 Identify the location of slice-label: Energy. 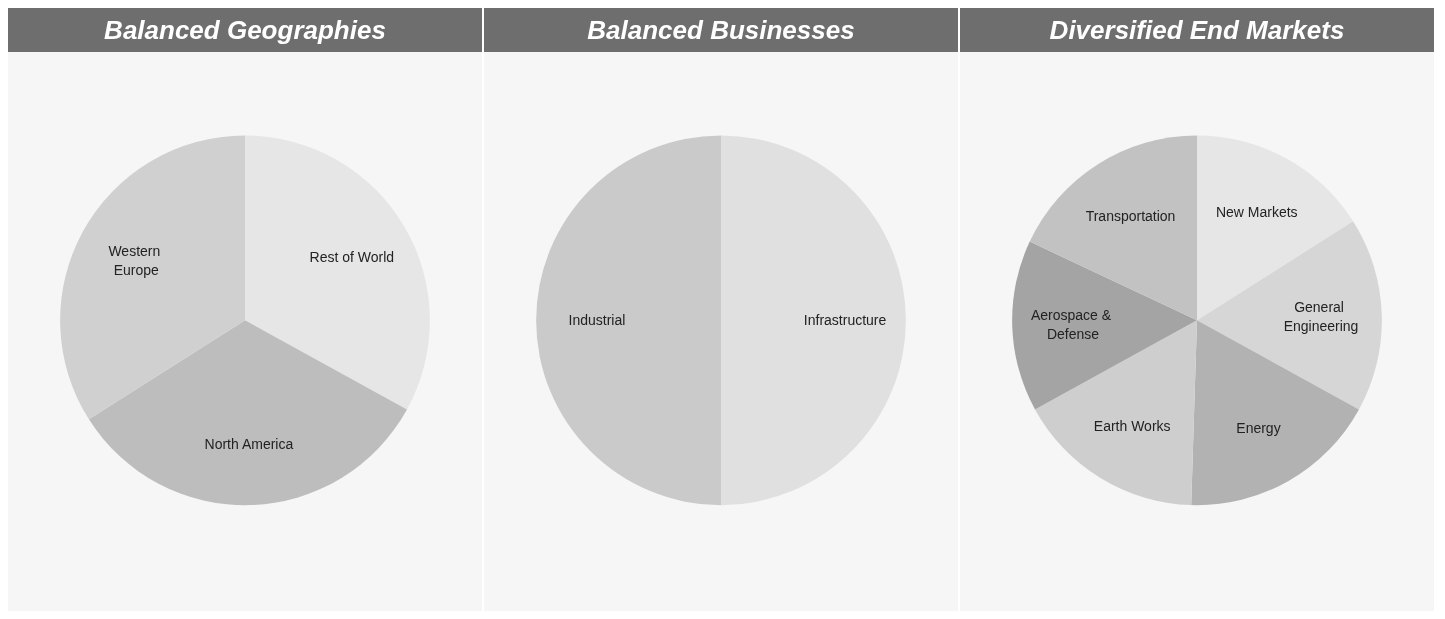
(1258, 428).